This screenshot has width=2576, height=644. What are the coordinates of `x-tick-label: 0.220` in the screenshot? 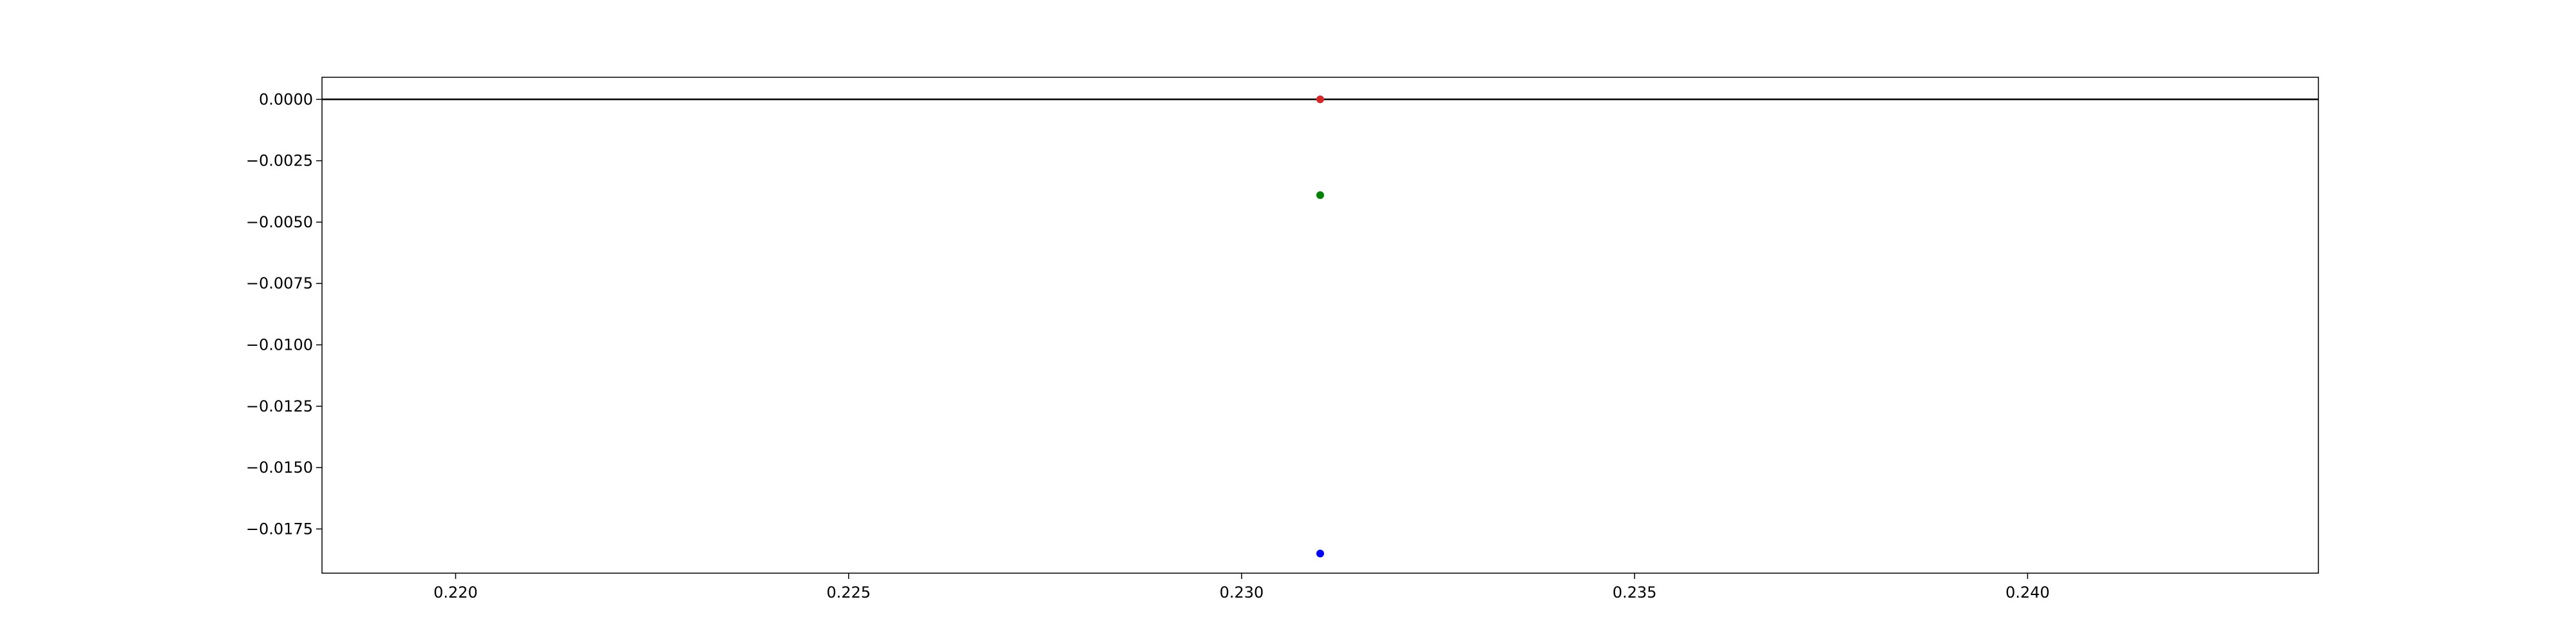 It's located at (455, 592).